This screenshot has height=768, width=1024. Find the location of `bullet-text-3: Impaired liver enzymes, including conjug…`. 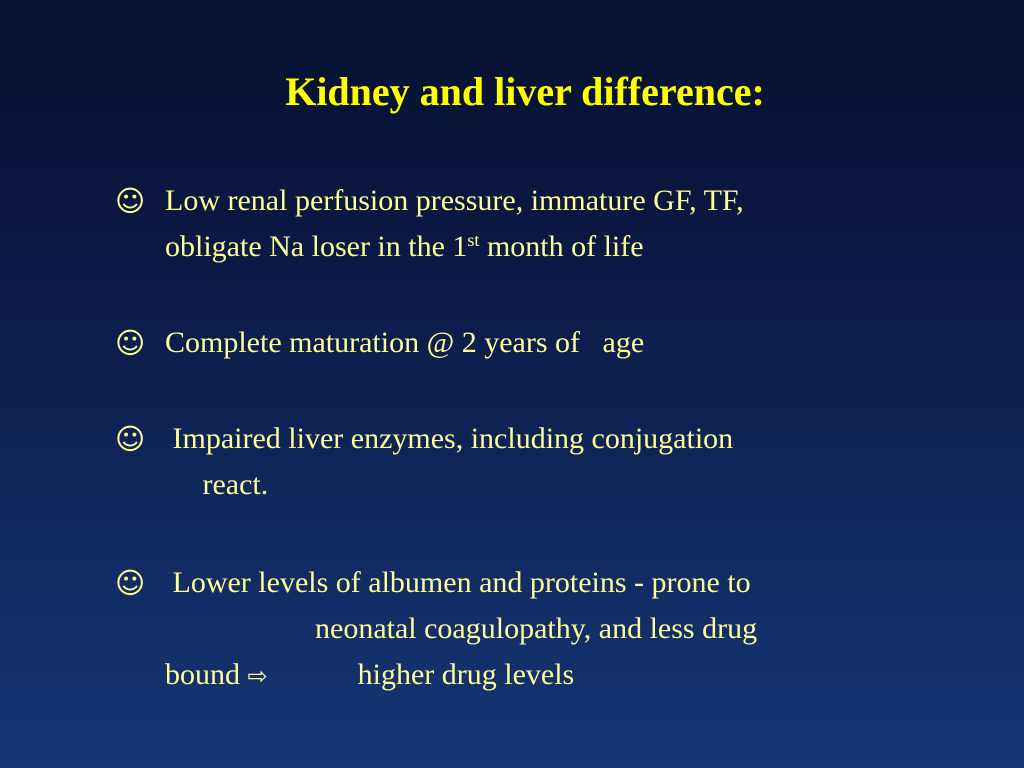

bullet-text-3: Impaired liver enzymes, including conjug… is located at coordinates (560, 462).